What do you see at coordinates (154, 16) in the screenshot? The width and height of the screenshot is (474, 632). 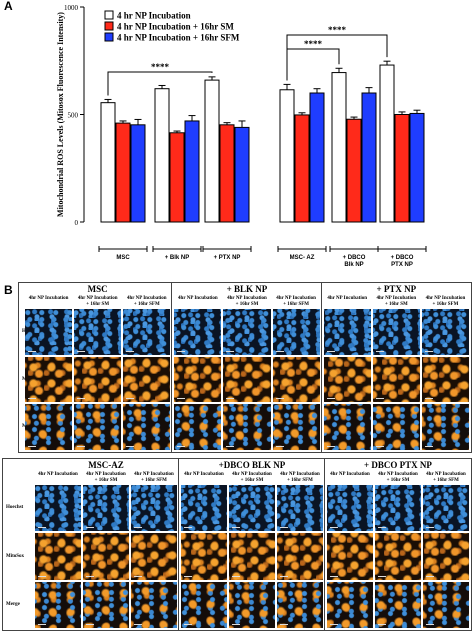 I see `legend-label: 4 hr NP Incubation` at bounding box center [154, 16].